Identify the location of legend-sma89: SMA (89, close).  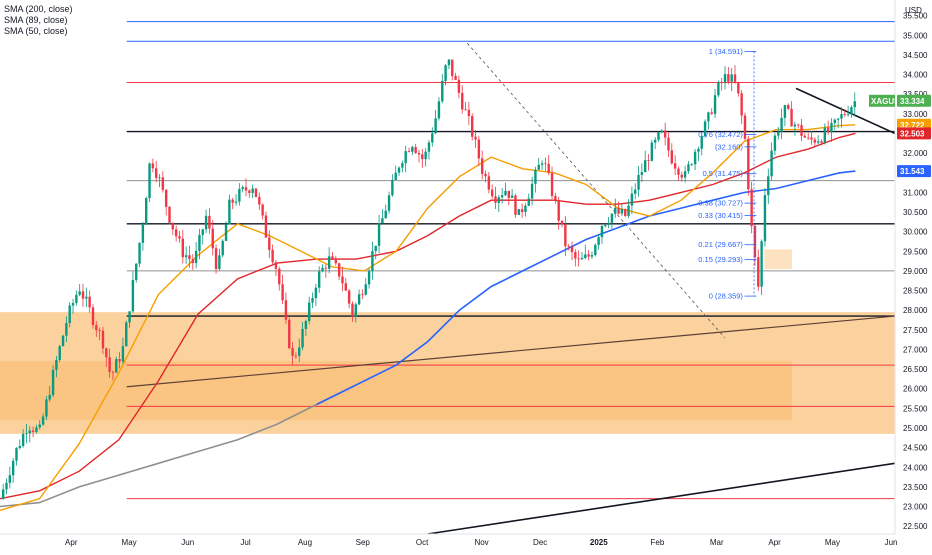
(36, 20).